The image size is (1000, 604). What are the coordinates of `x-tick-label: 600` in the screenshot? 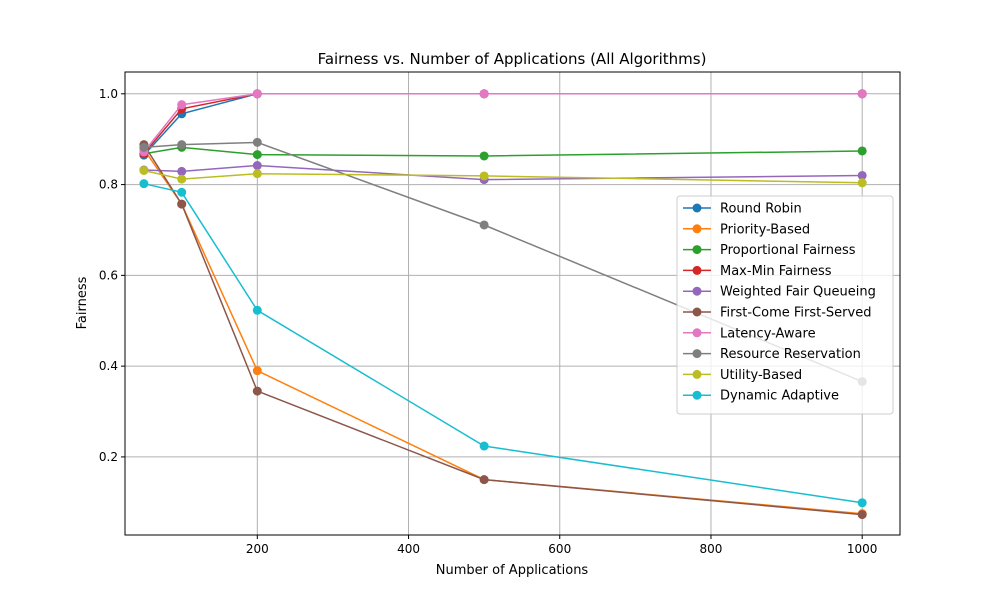 It's located at (559, 549).